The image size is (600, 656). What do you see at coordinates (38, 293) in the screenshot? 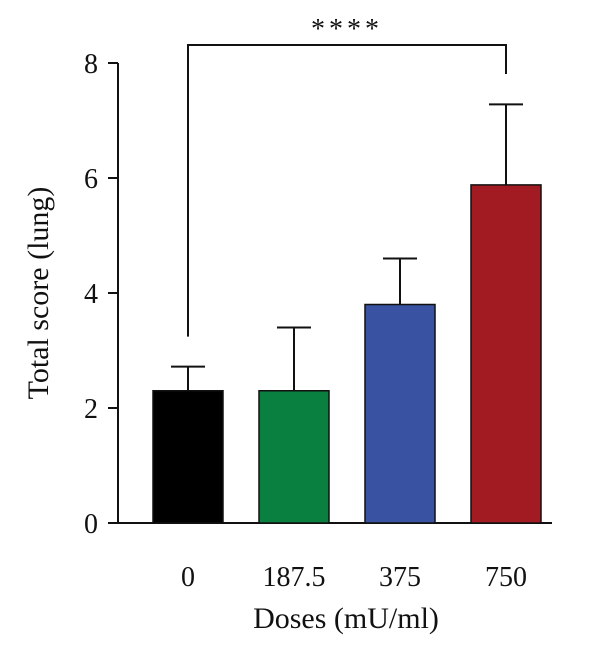
I see `y-axis-title: Total score (lung)` at bounding box center [38, 293].